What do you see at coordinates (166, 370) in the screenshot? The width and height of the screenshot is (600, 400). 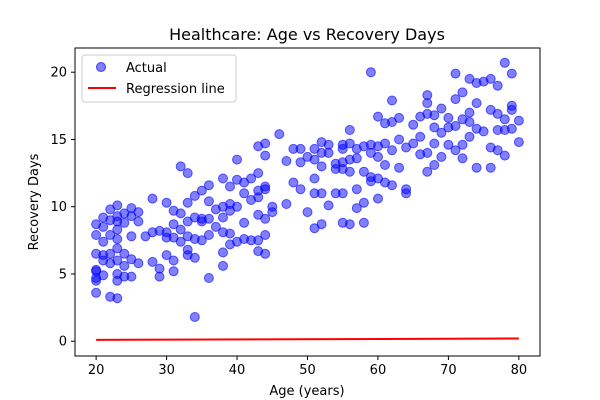 I see `x-tick-label: 30` at bounding box center [166, 370].